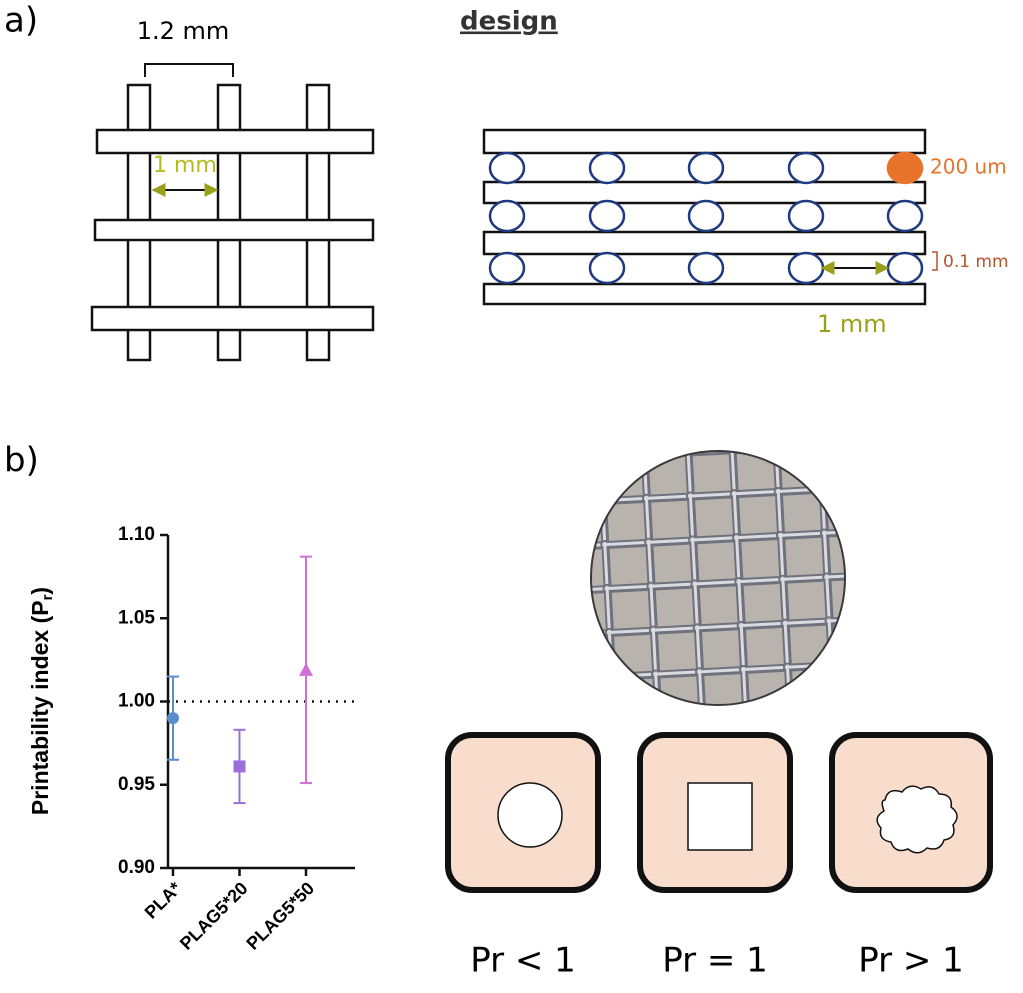 This screenshot has height=993, width=1023. What do you see at coordinates (136, 867) in the screenshot?
I see `y-tick-label: 0.90` at bounding box center [136, 867].